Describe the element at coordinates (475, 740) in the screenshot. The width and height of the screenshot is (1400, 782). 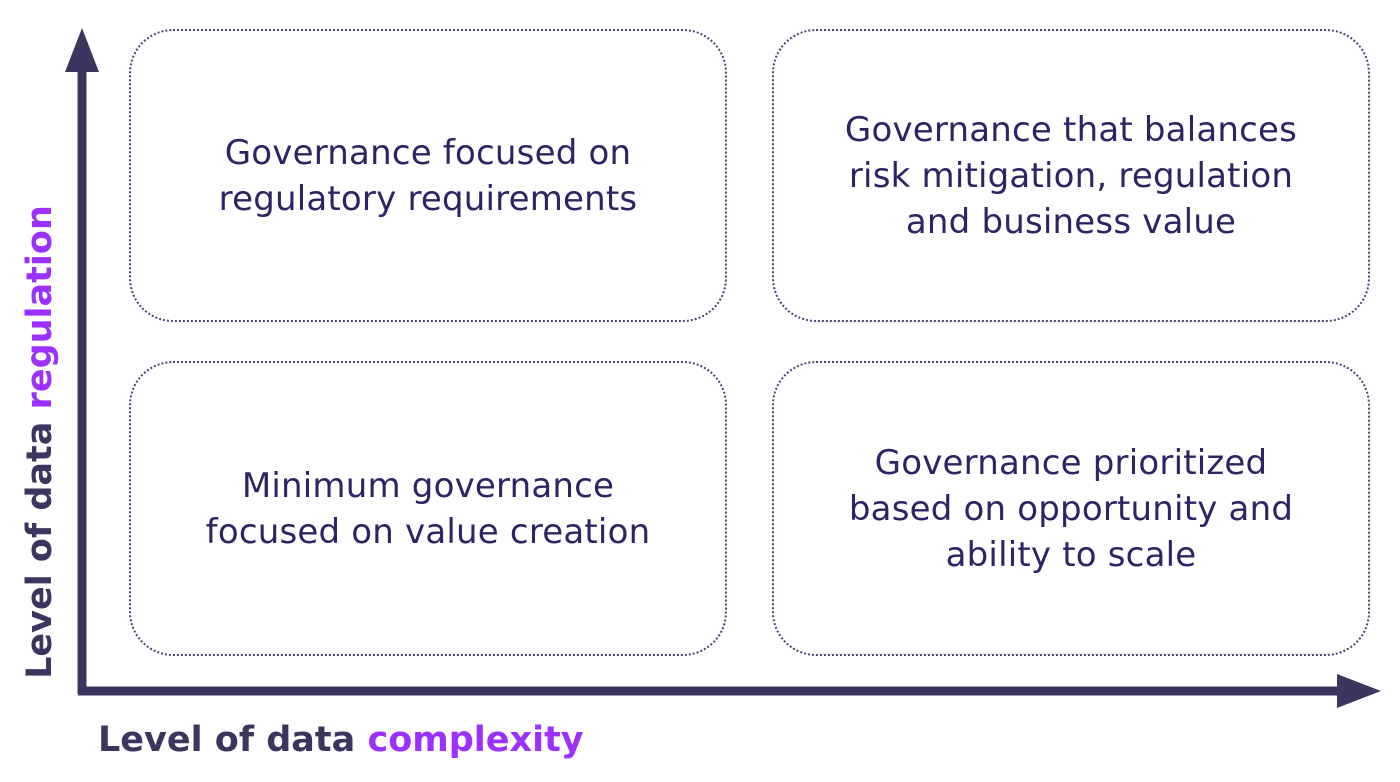
I see `x-axis-label-accent: complexity` at that location.